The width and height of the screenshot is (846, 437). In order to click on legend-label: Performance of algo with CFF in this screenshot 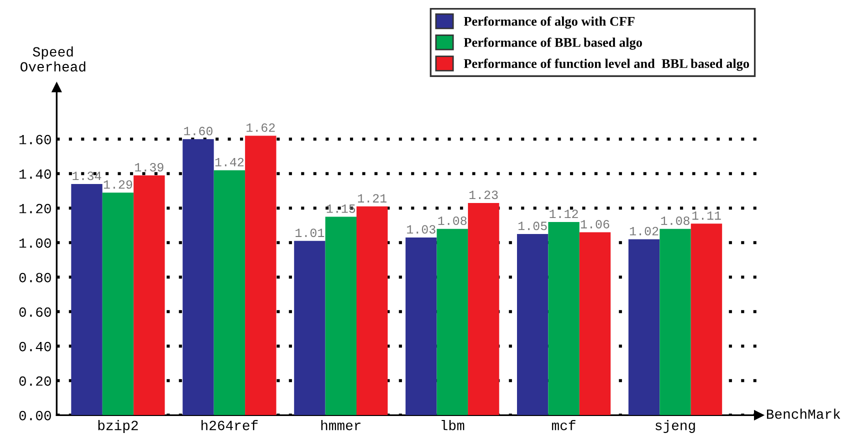, I will do `click(549, 22)`.